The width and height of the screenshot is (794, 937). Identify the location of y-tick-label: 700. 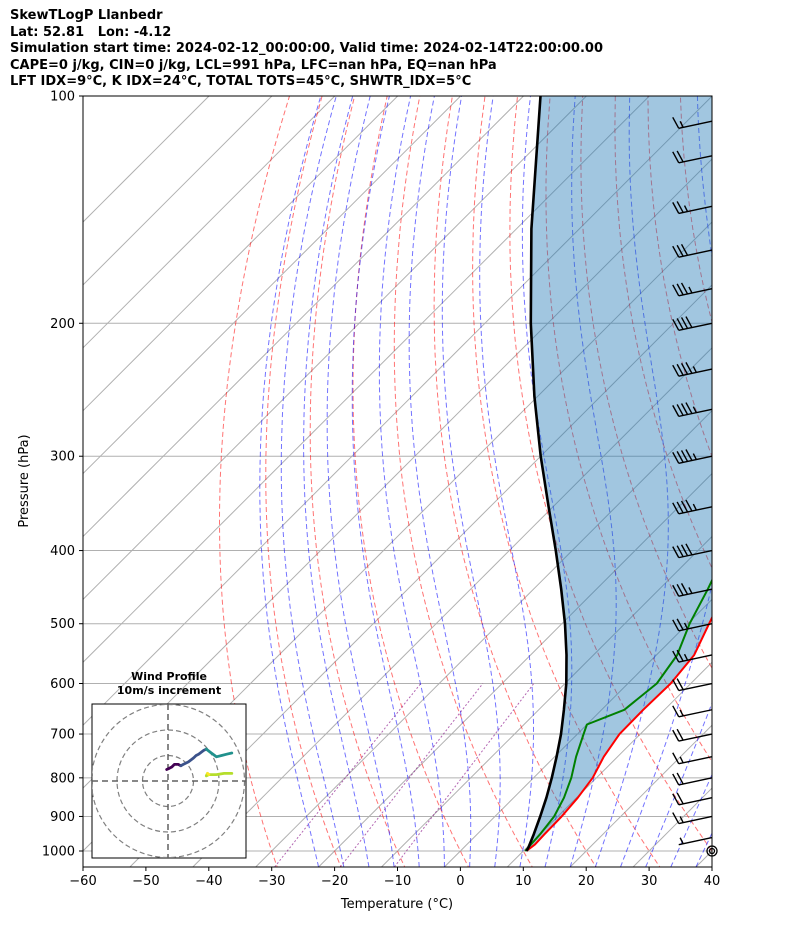
(62, 735).